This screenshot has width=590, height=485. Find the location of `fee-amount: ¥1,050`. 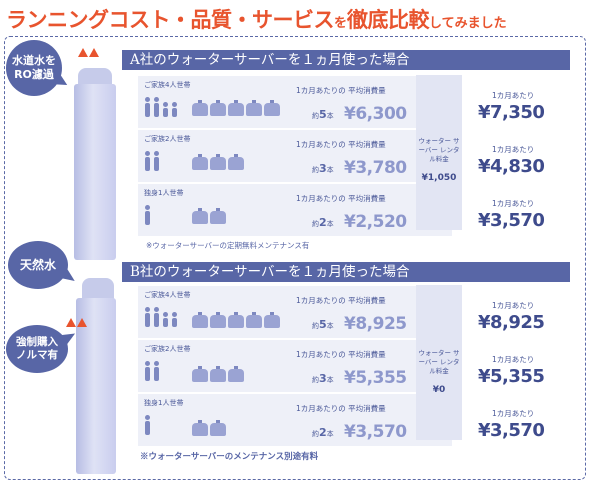

fee-amount: ¥1,050 is located at coordinates (439, 178).